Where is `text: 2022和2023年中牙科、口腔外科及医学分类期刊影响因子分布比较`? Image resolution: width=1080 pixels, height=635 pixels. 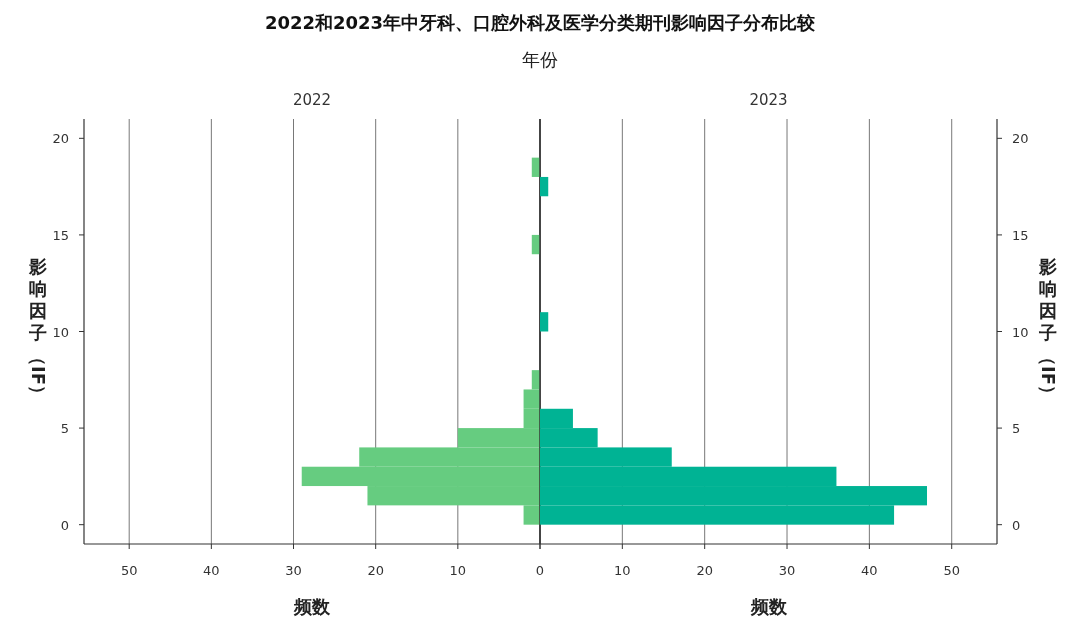
text: 2022和2023年中牙科、口腔外科及医学分类期刊影响因子分布比较 is located at coordinates (540, 22).